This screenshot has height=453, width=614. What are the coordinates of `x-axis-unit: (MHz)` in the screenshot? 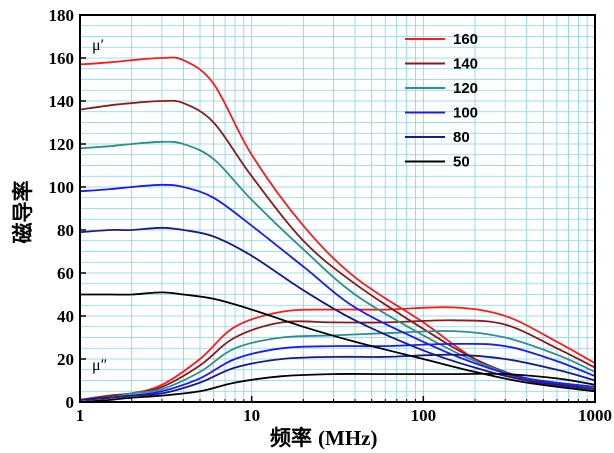 It's located at (347, 438).